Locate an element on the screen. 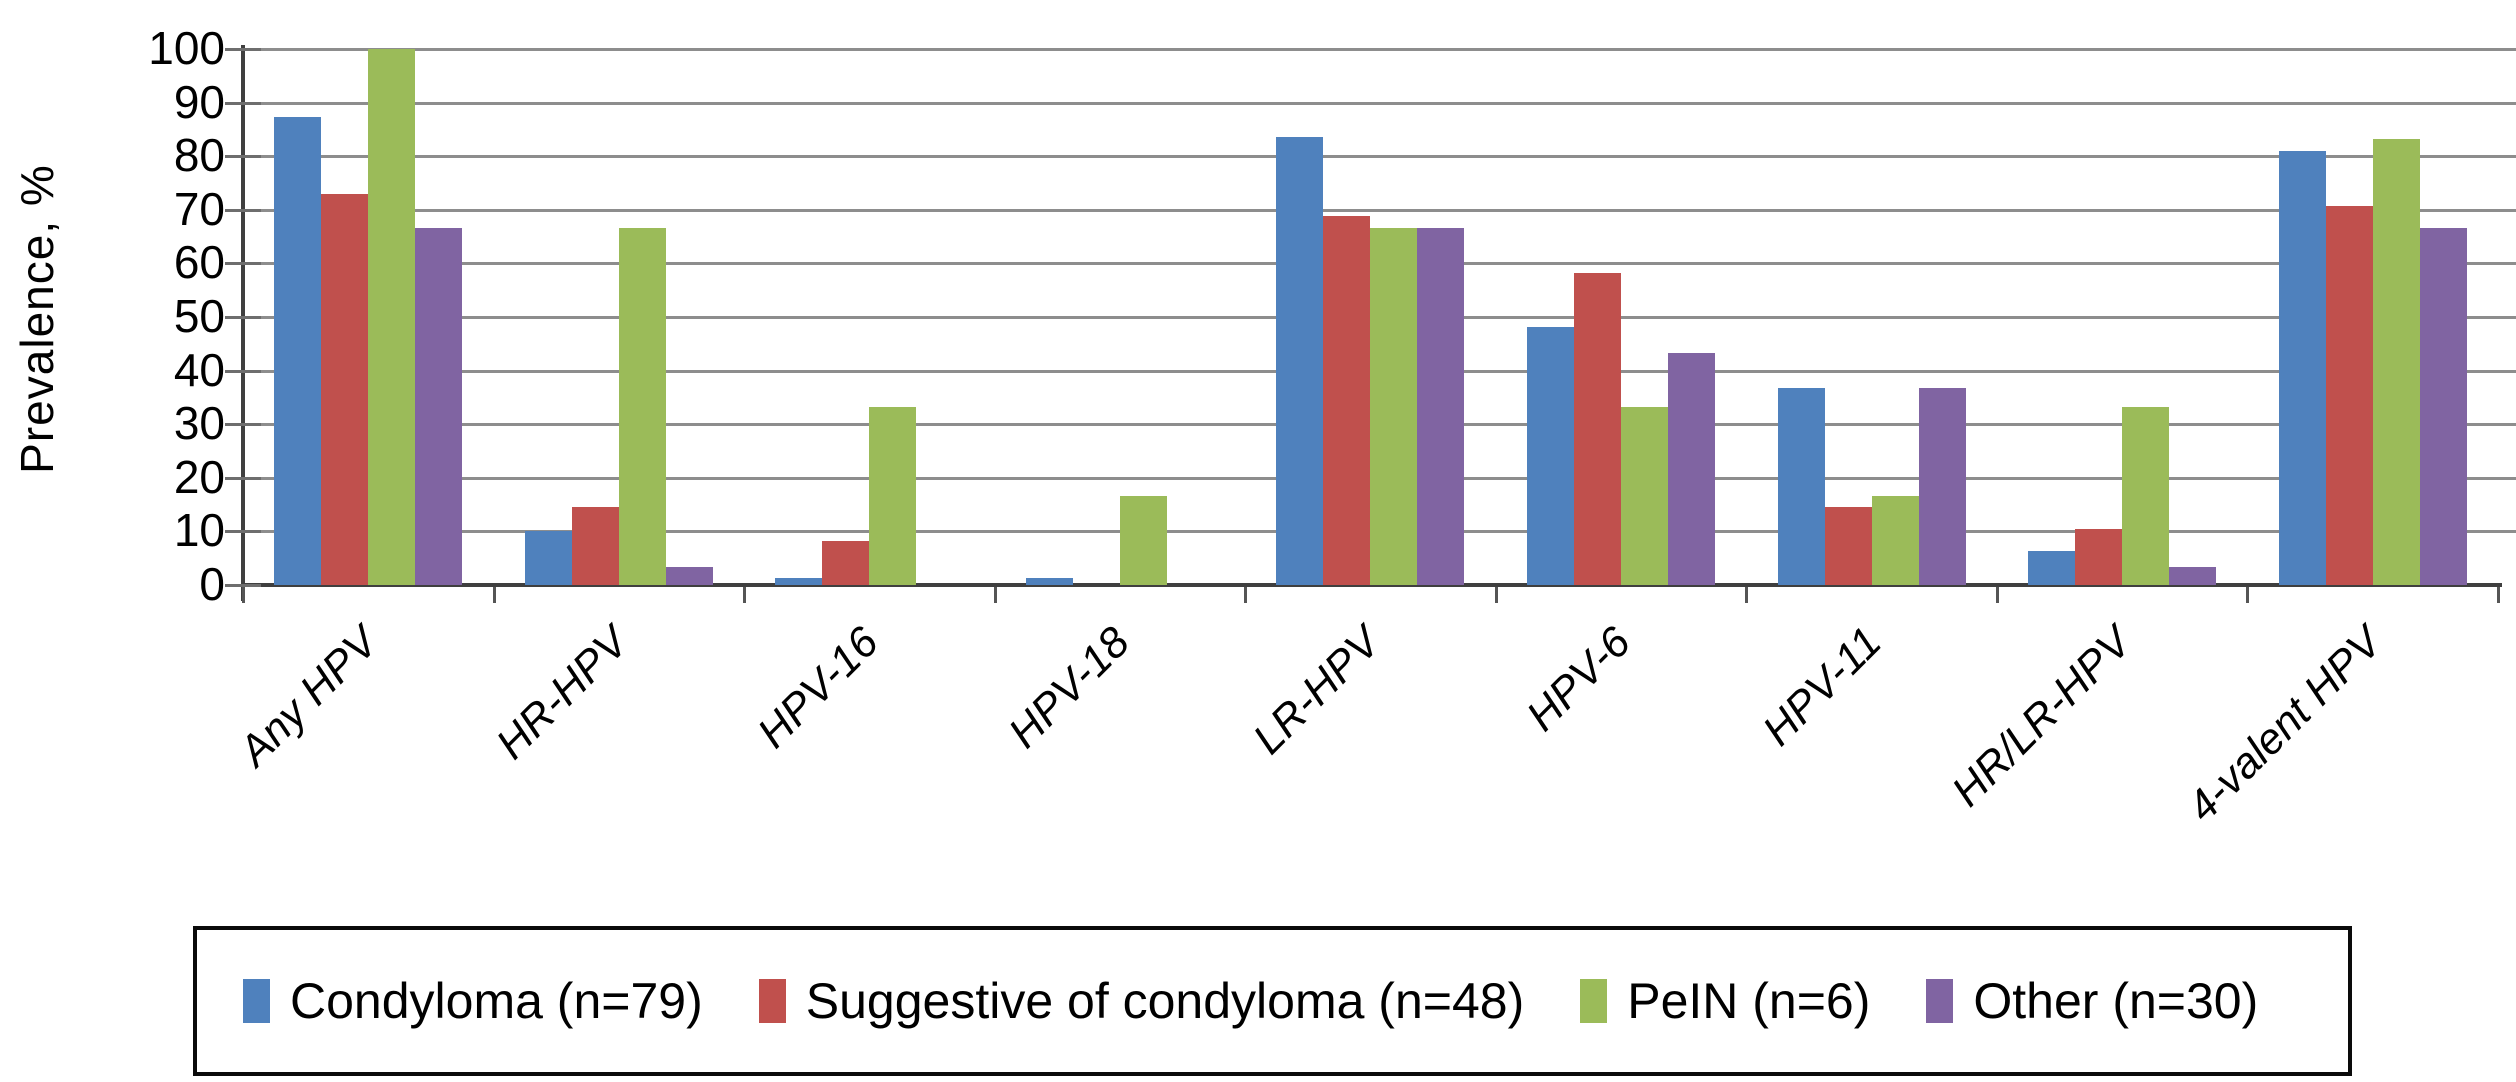  y-tick-label: 100 is located at coordinates (186, 48).